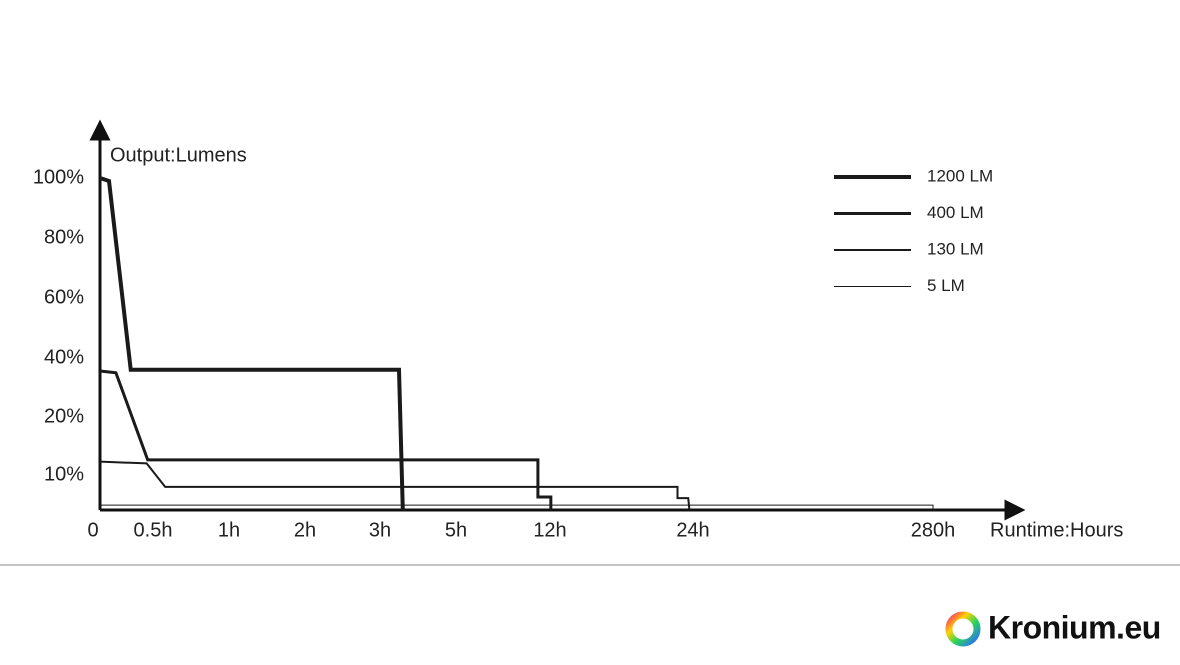 The height and width of the screenshot is (665, 1180). I want to click on legend-label: 5 LM, so click(946, 285).